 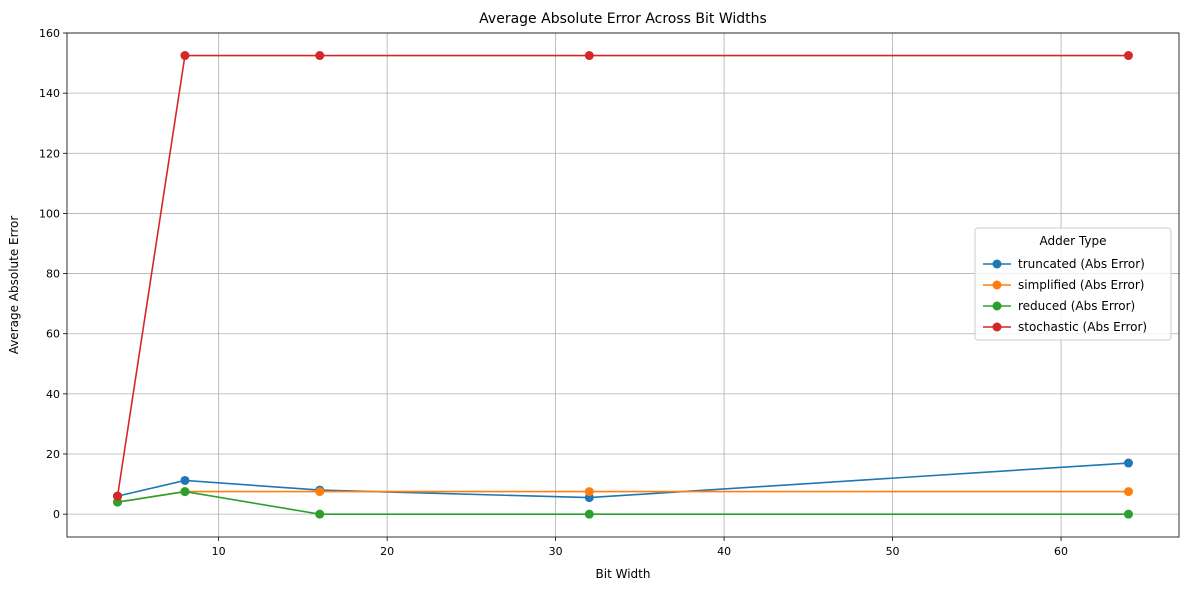 What do you see at coordinates (1076, 306) in the screenshot?
I see `legend-label: reduced (Abs Error)` at bounding box center [1076, 306].